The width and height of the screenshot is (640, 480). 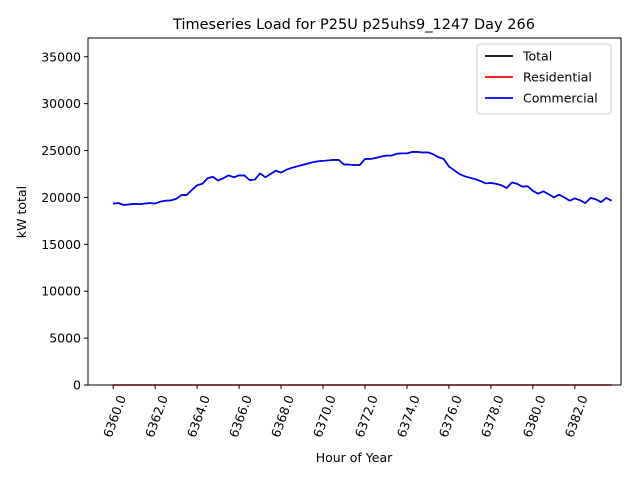 I want to click on y-tick-label: 20000, so click(x=61, y=197).